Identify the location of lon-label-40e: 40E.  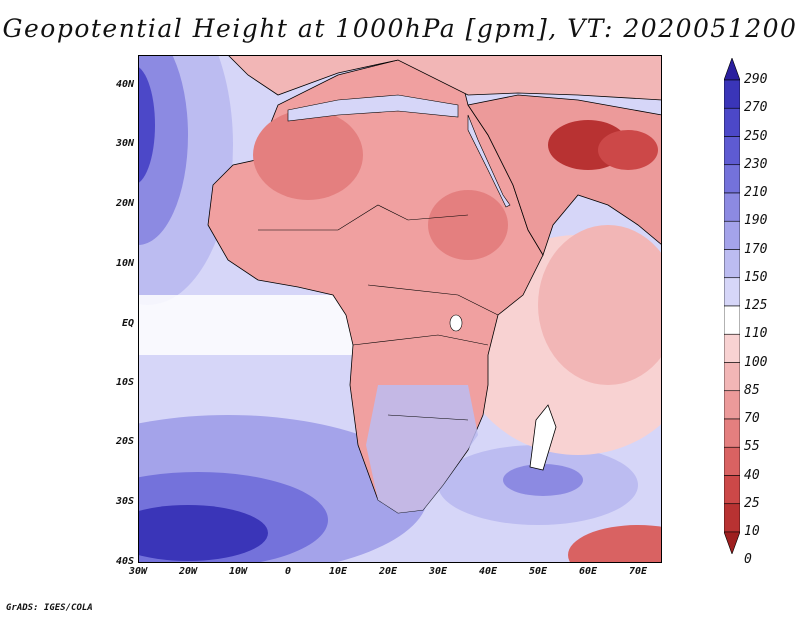
(488, 571).